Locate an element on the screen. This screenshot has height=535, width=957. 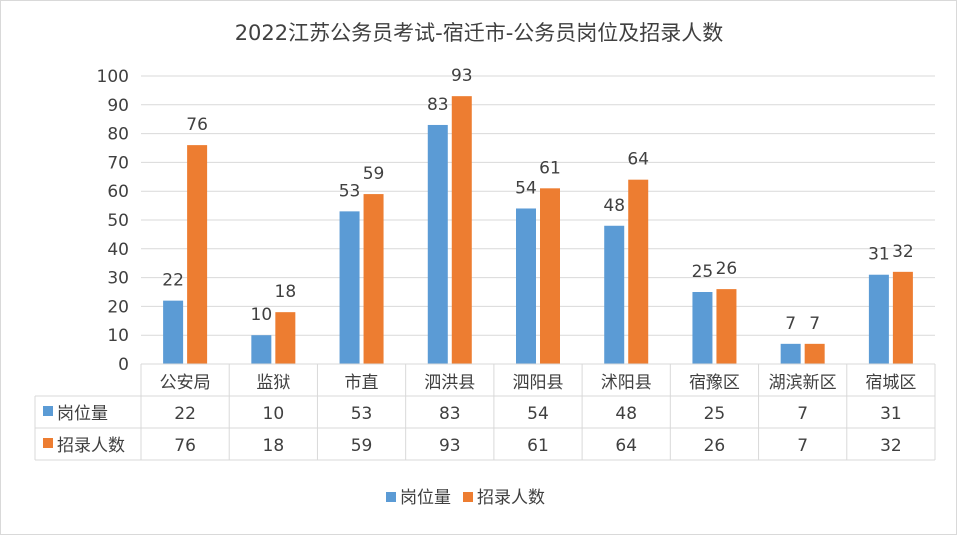
data-label: 54 is located at coordinates (526, 188).